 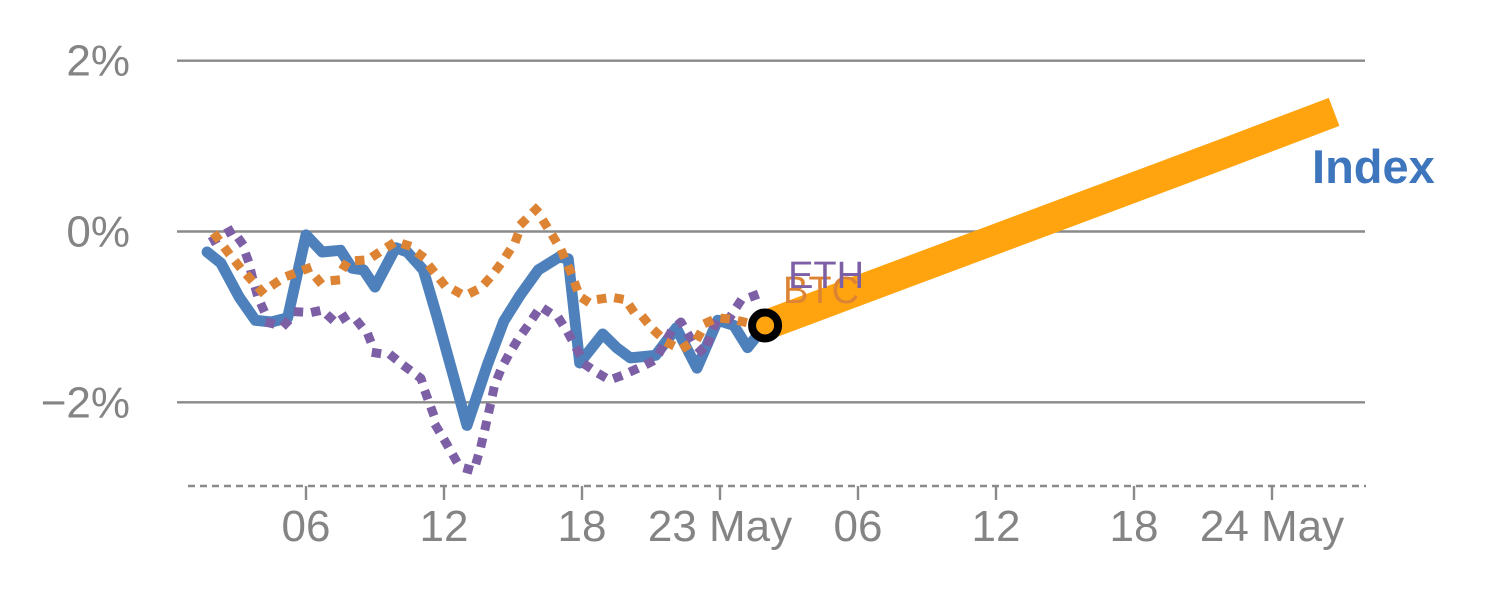 What do you see at coordinates (720, 526) in the screenshot?
I see `x-tick-label: 23 May` at bounding box center [720, 526].